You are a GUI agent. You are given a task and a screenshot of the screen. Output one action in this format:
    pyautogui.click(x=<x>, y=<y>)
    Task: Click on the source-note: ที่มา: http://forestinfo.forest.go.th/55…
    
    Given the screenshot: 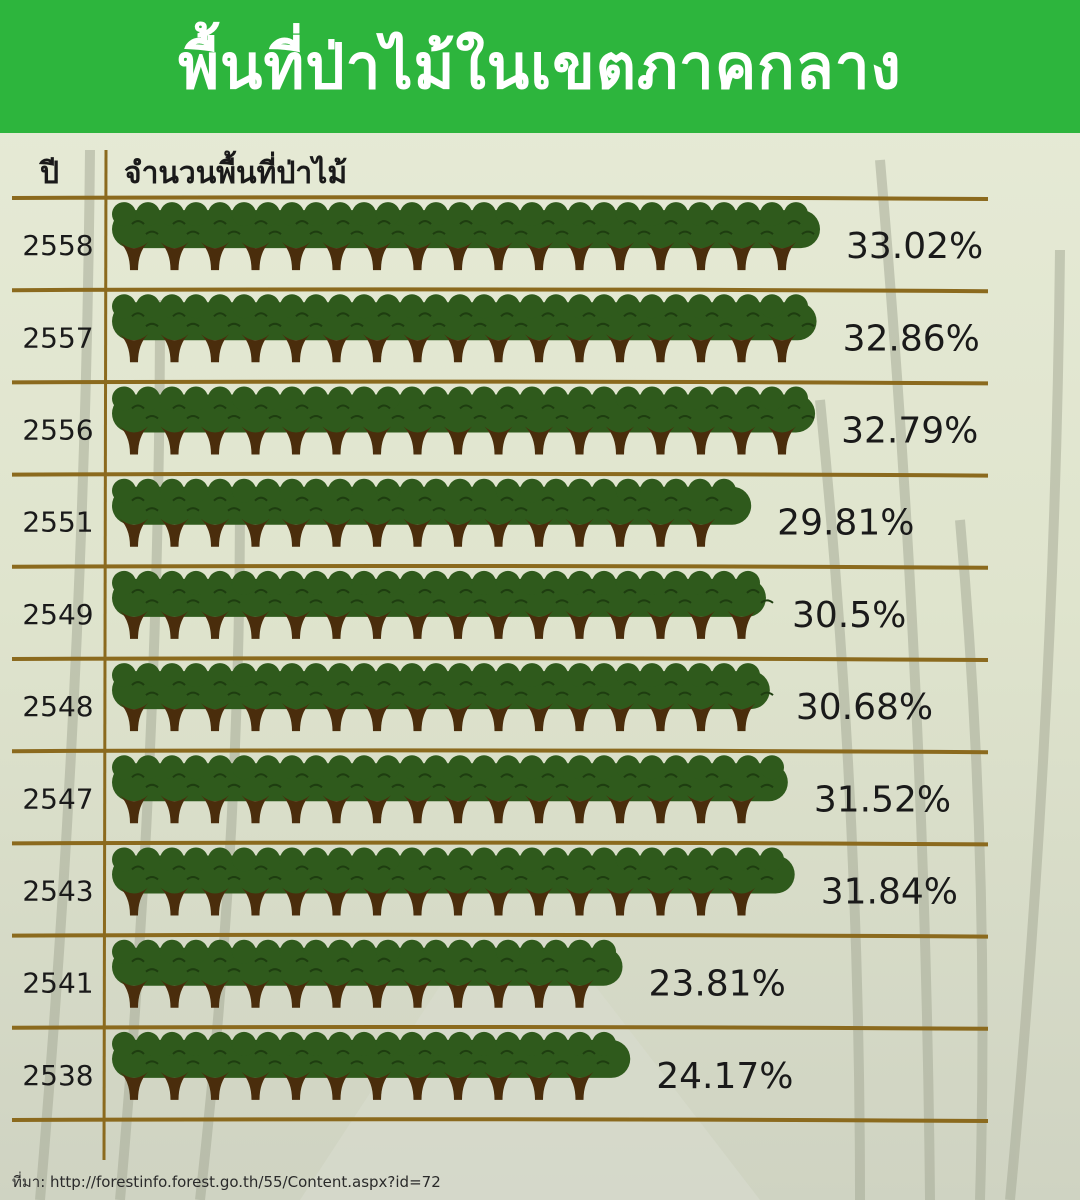 What is the action you would take?
    pyautogui.click(x=226, y=1182)
    